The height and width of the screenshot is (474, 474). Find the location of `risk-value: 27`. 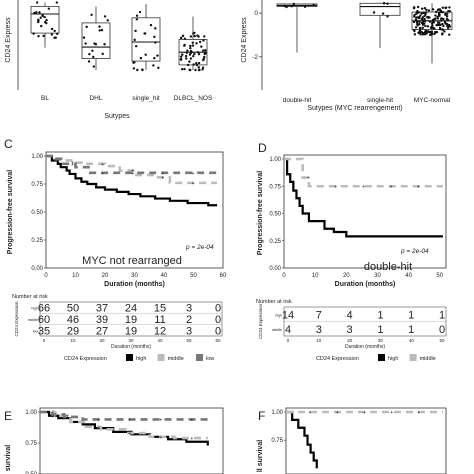

risk-value: 27 is located at coordinates (102, 331).